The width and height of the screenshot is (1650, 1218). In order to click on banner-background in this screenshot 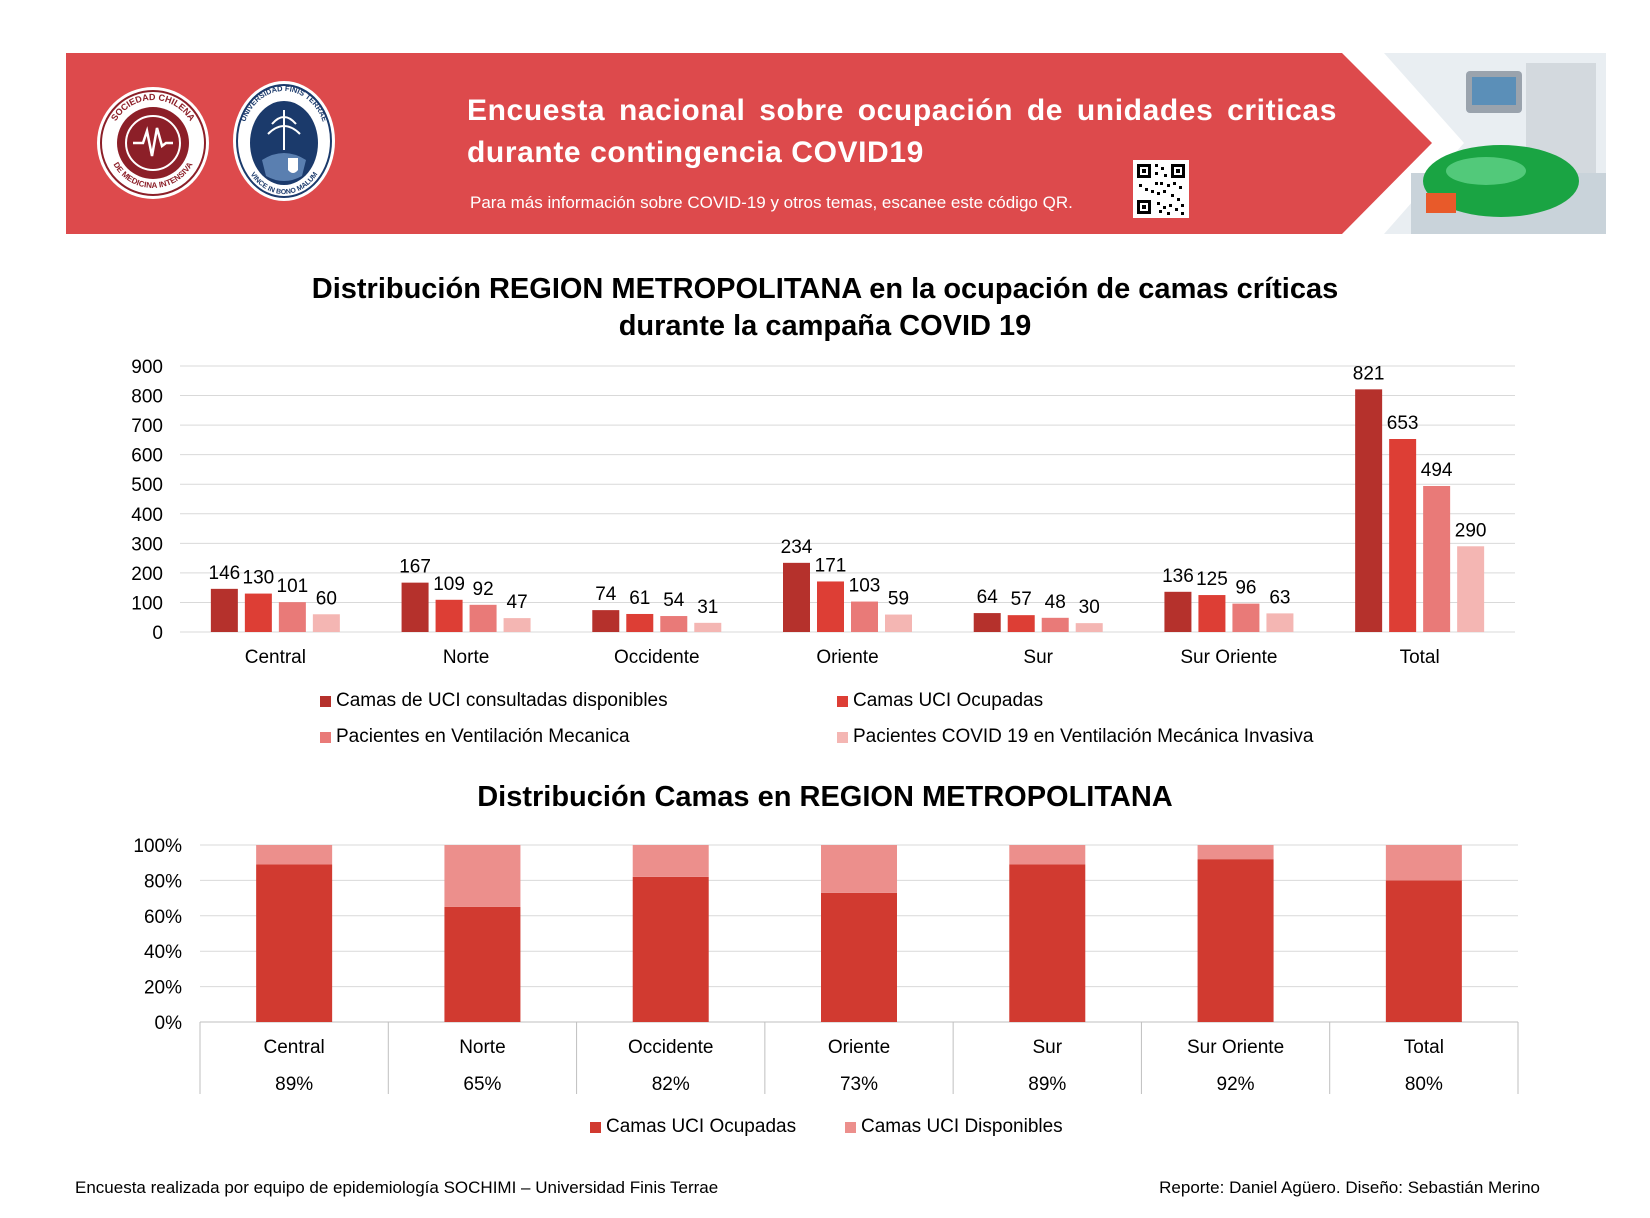, I will do `click(749, 143)`.